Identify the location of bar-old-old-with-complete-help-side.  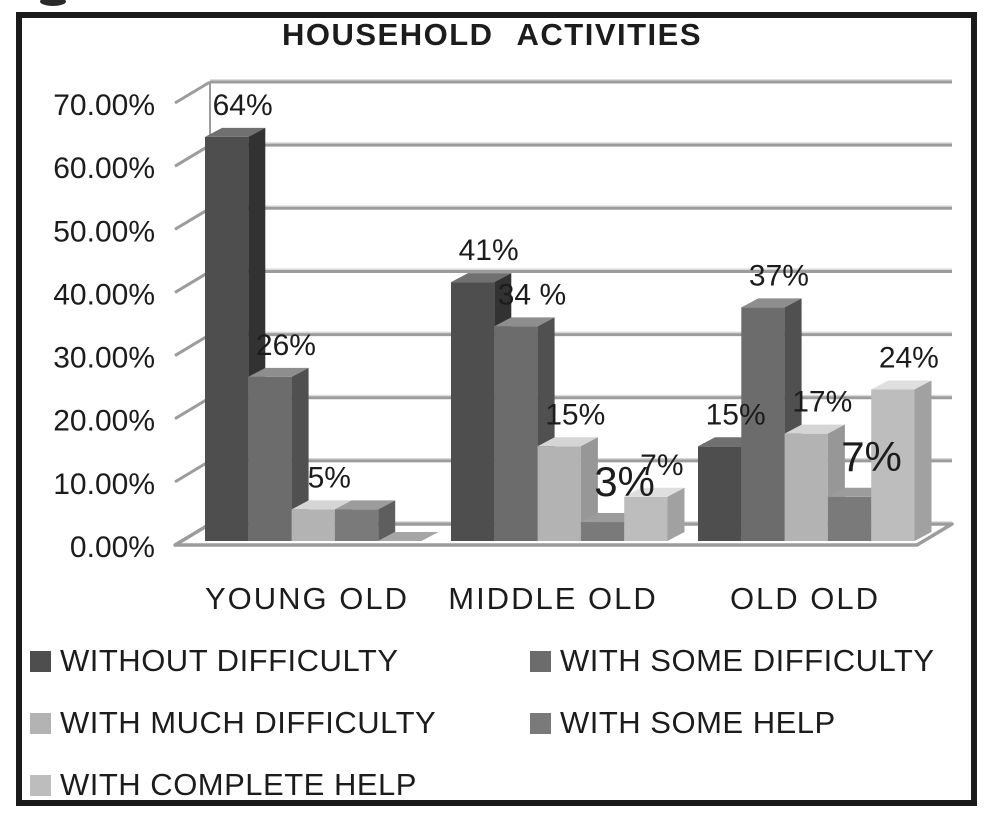
(923, 460).